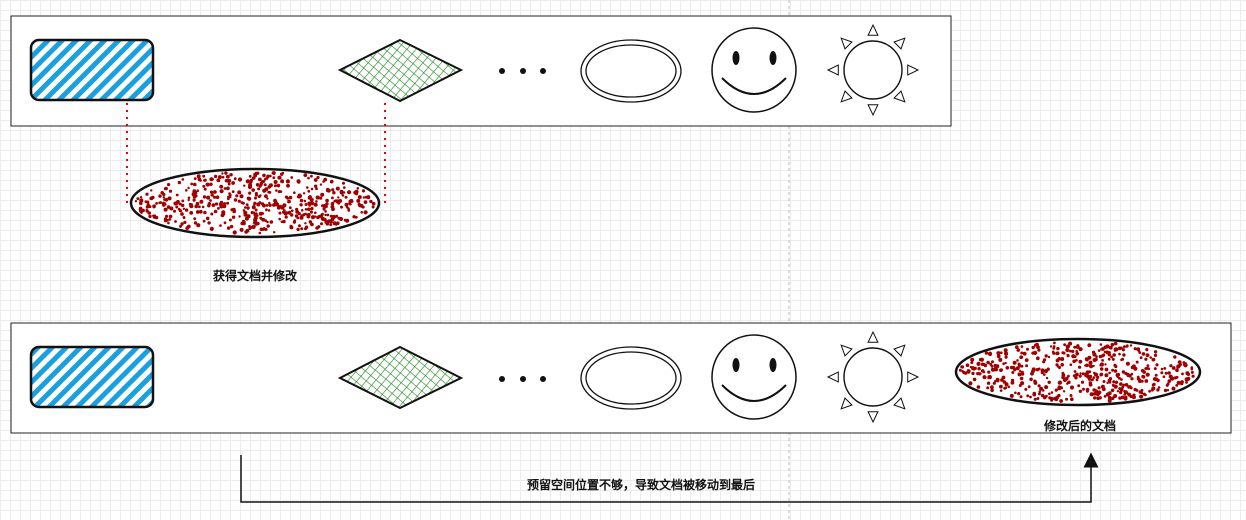  I want to click on bottom-ellipsis-dots, so click(522, 379).